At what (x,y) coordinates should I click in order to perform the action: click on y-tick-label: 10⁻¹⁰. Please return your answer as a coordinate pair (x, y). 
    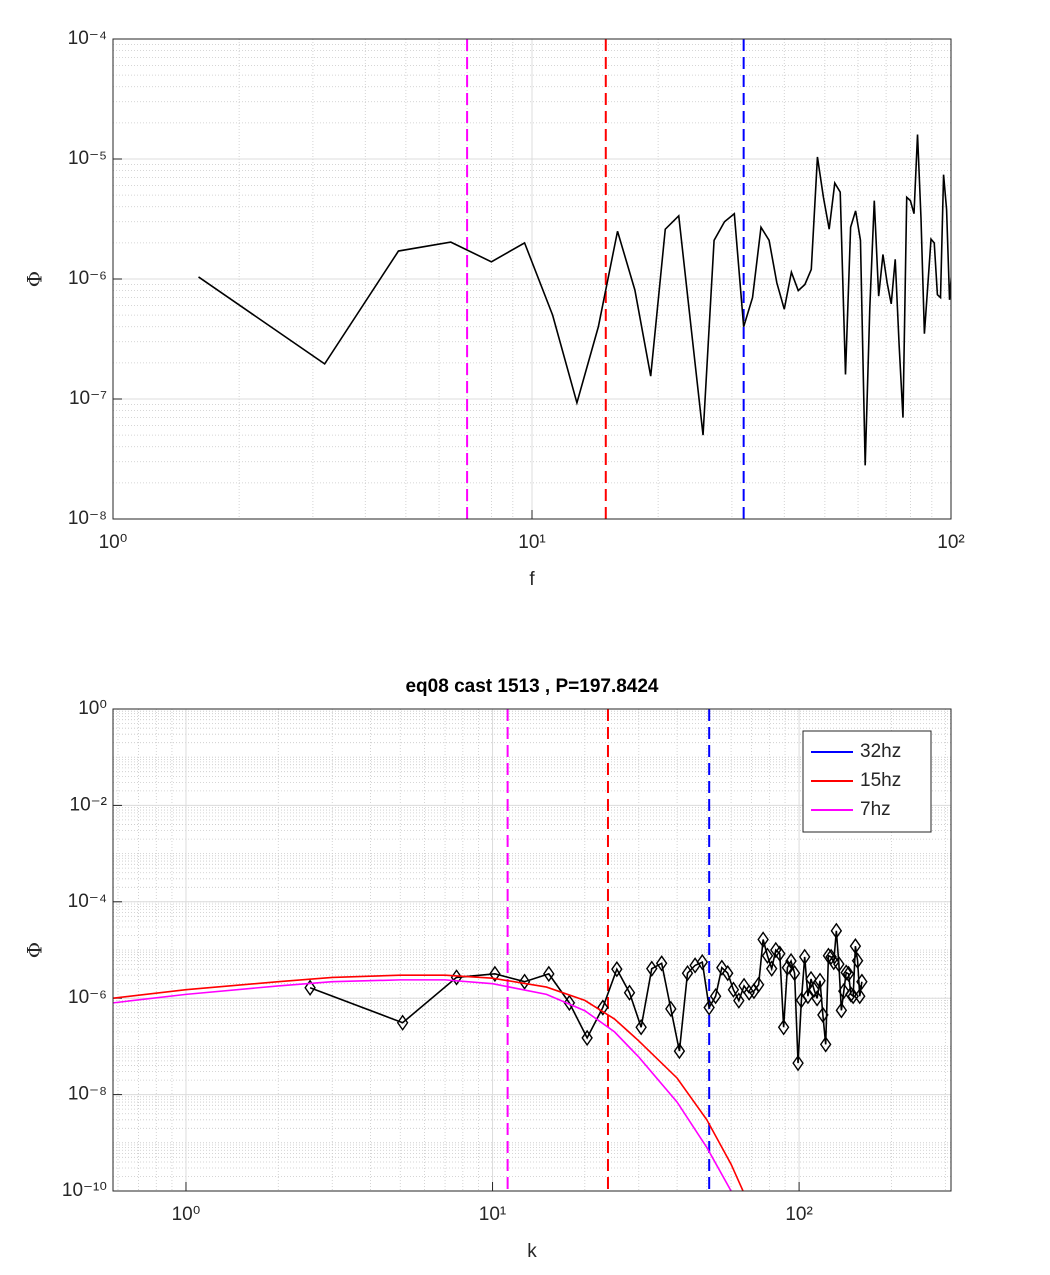
    Looking at the image, I should click on (84, 1190).